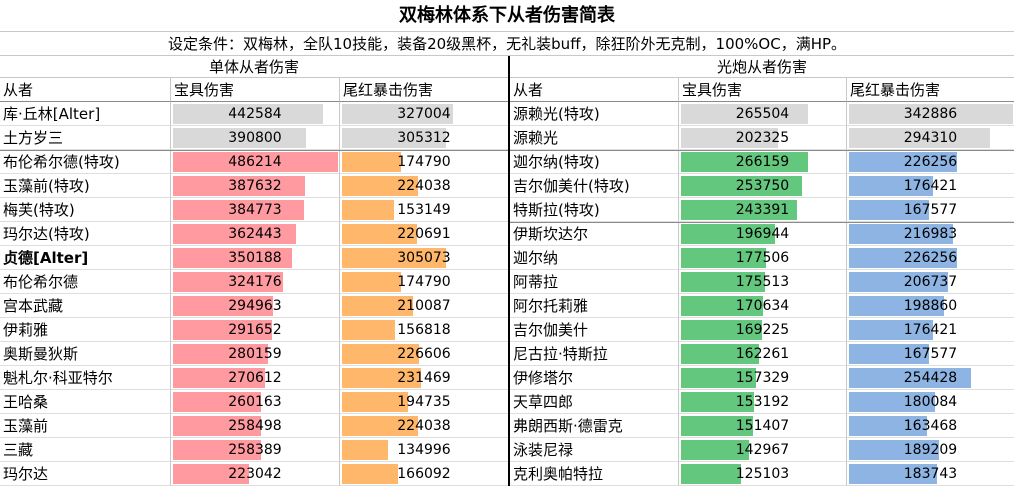 This screenshot has height=486, width=1014. What do you see at coordinates (85, 354) in the screenshot?
I see `servant-name: 奥斯曼狄斯` at bounding box center [85, 354].